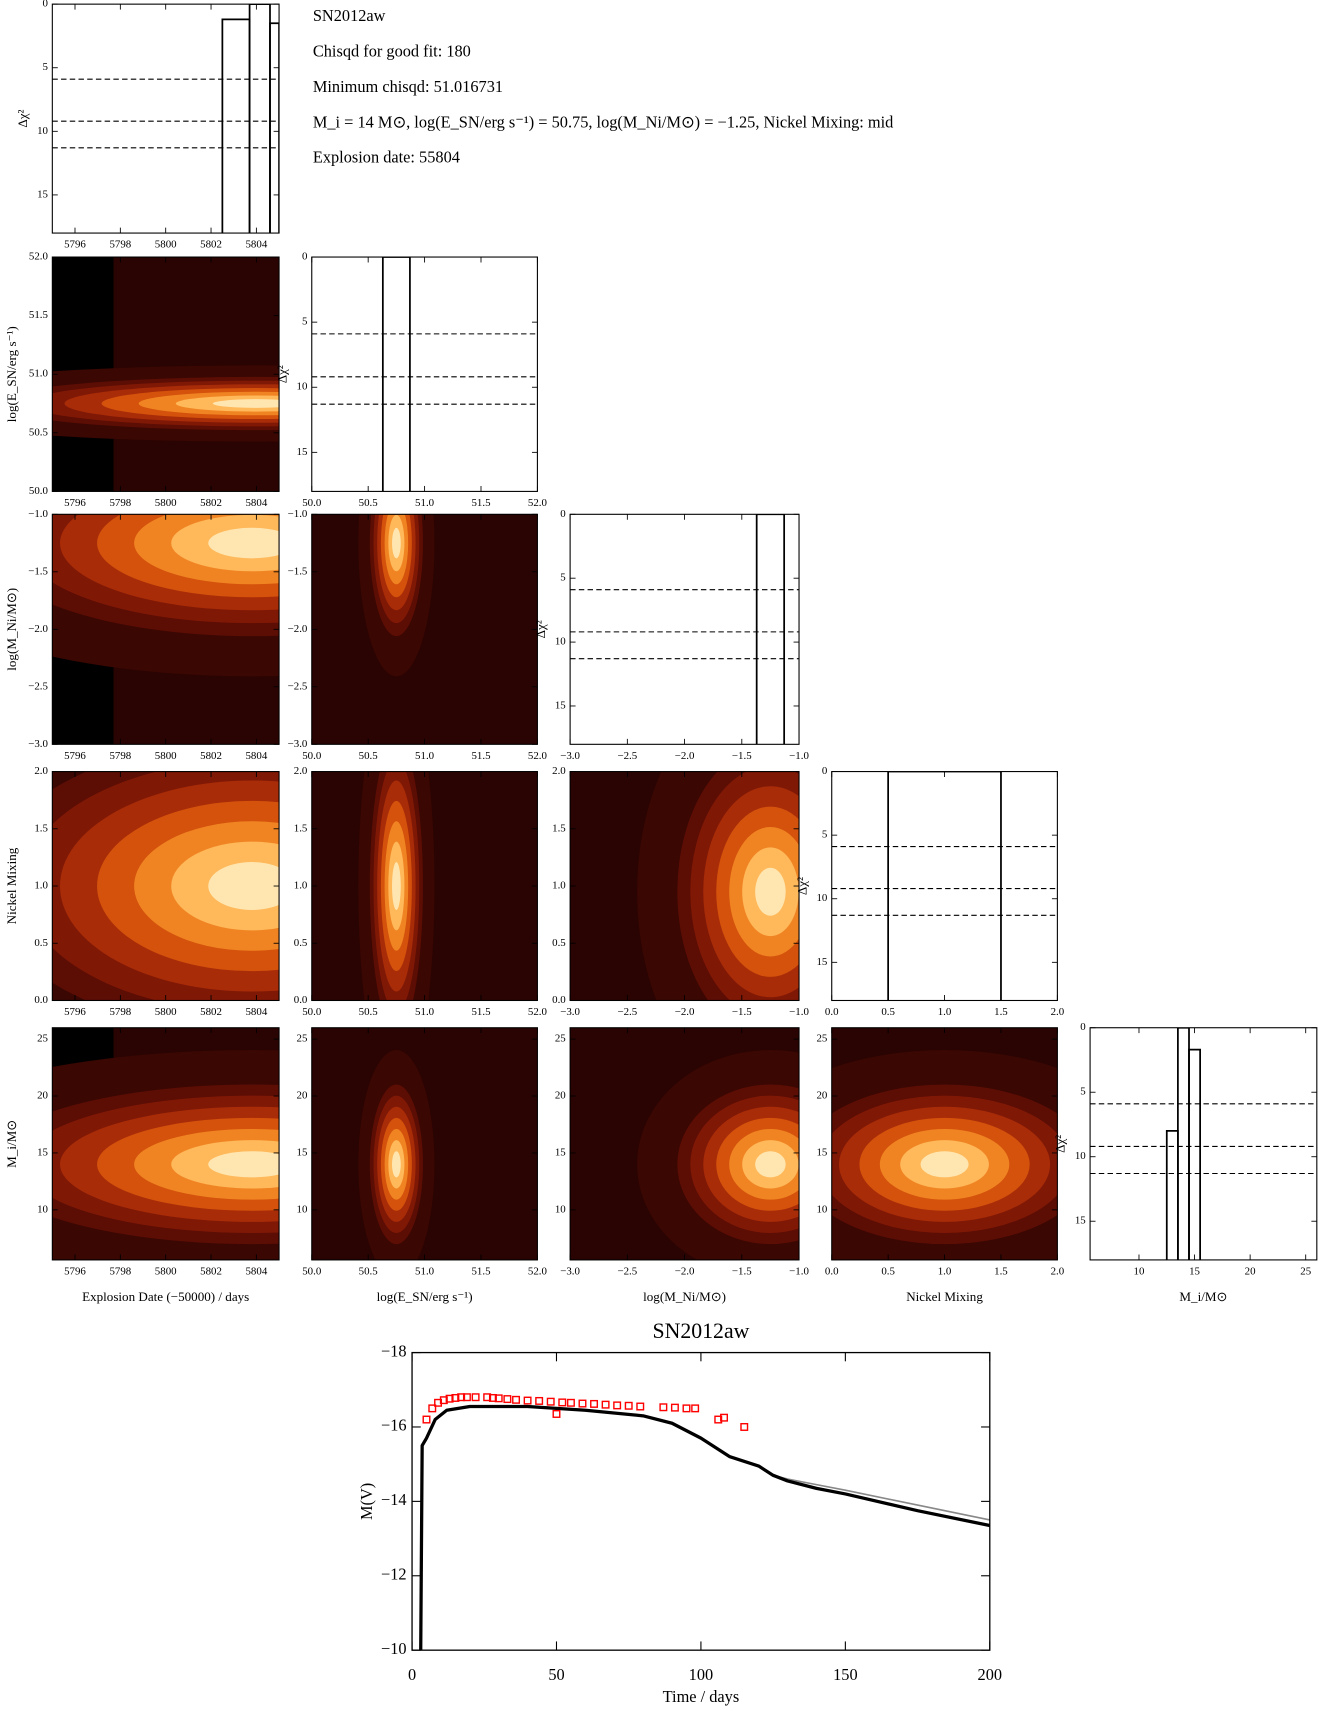 The width and height of the screenshot is (1319, 1711). Describe the element at coordinates (120, 503) in the screenshot. I see `x-tick-label: 5798` at that location.